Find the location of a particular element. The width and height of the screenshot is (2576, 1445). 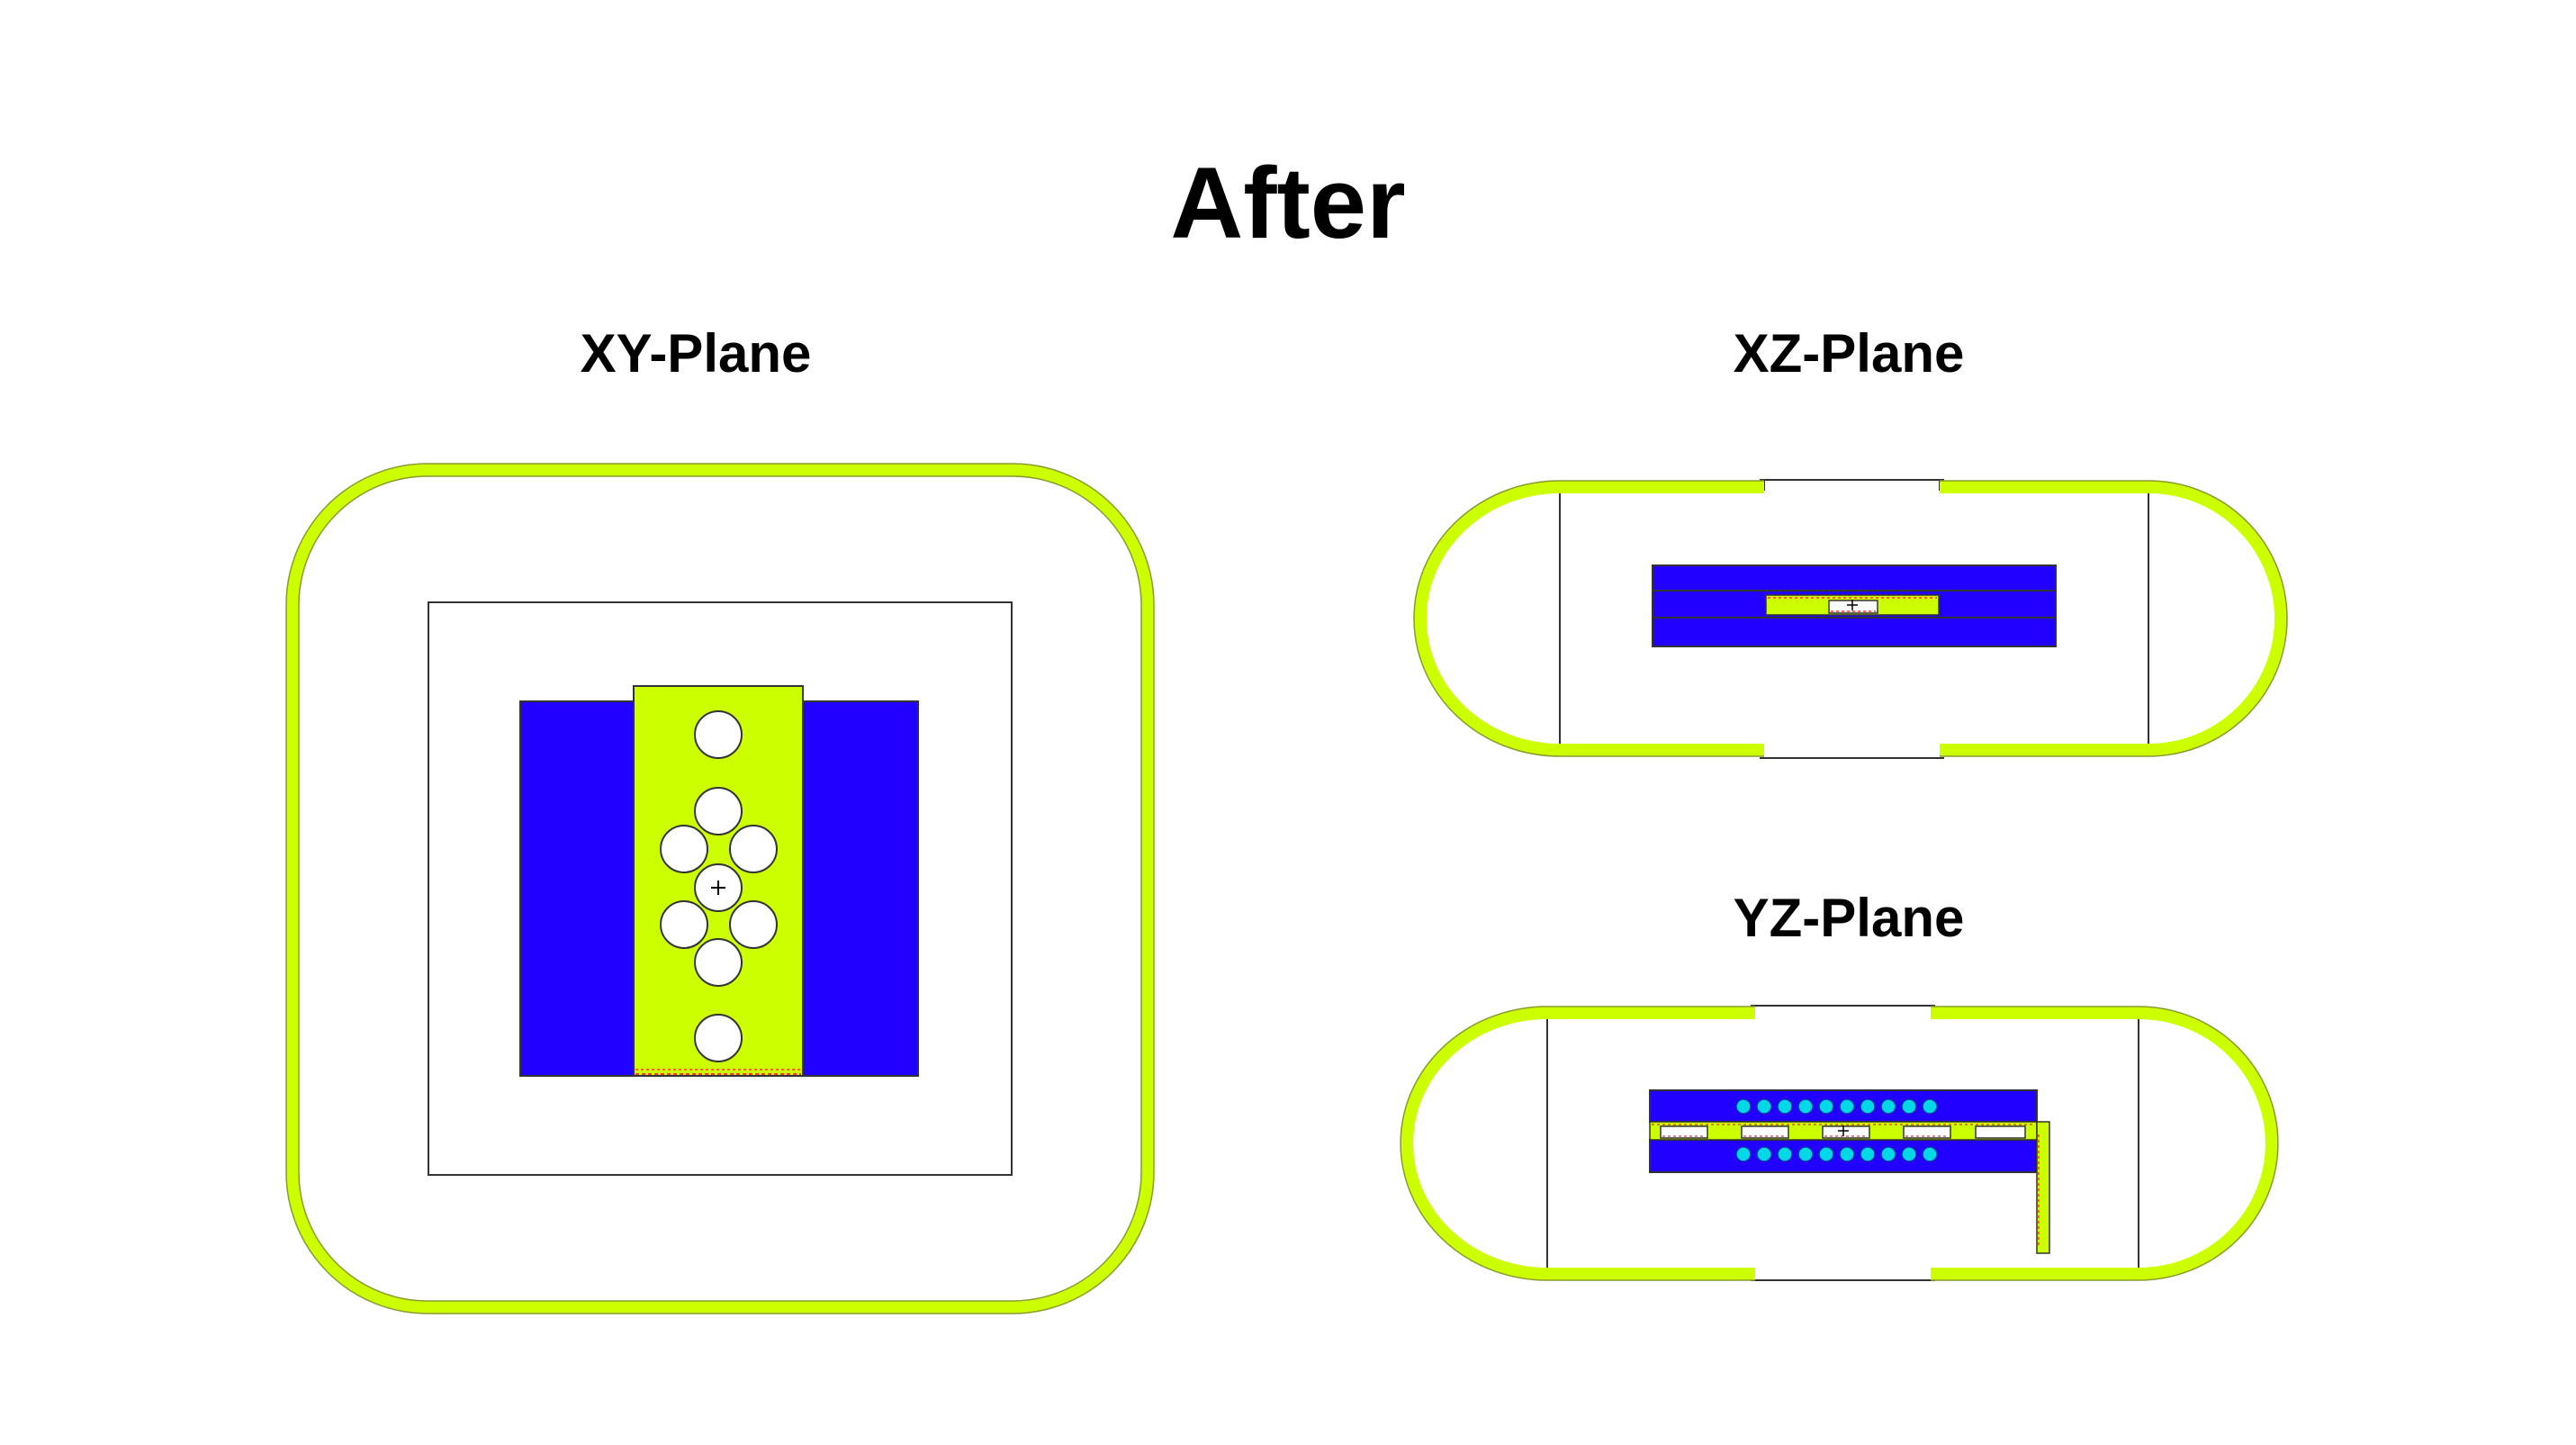

xz-plane-label: XZ-Plane is located at coordinates (1849, 353).